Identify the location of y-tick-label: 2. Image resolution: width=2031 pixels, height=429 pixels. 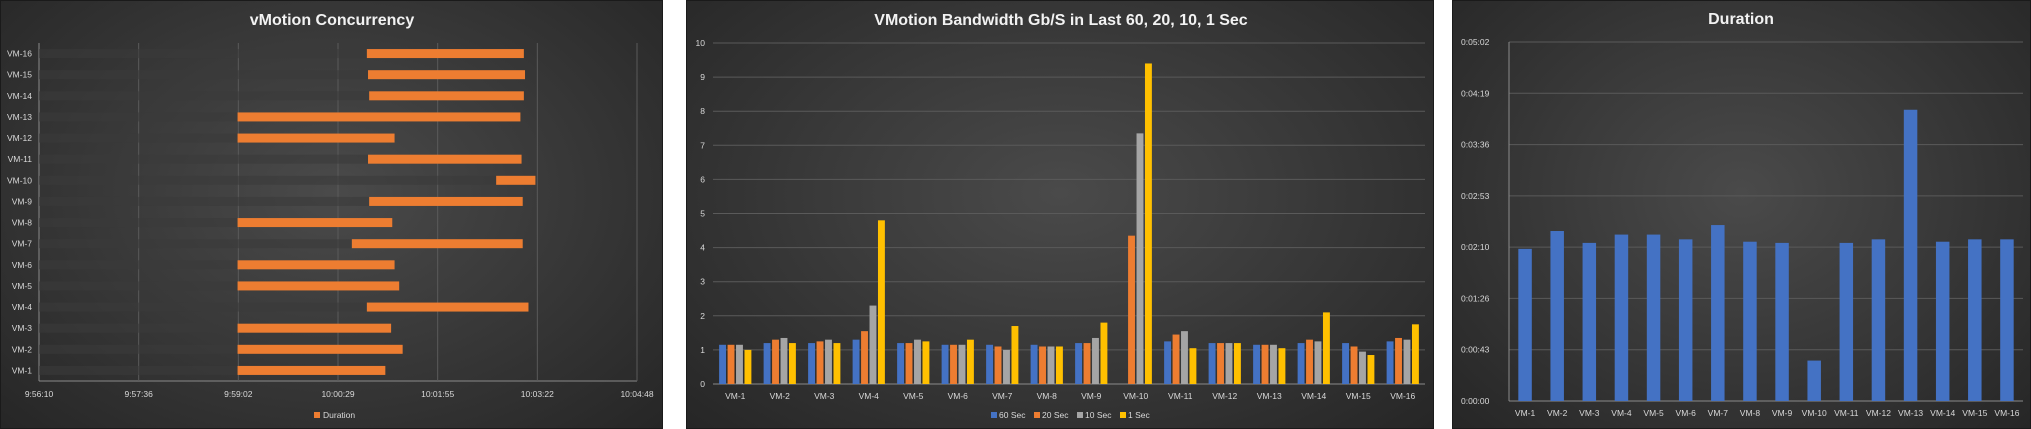
(702, 316).